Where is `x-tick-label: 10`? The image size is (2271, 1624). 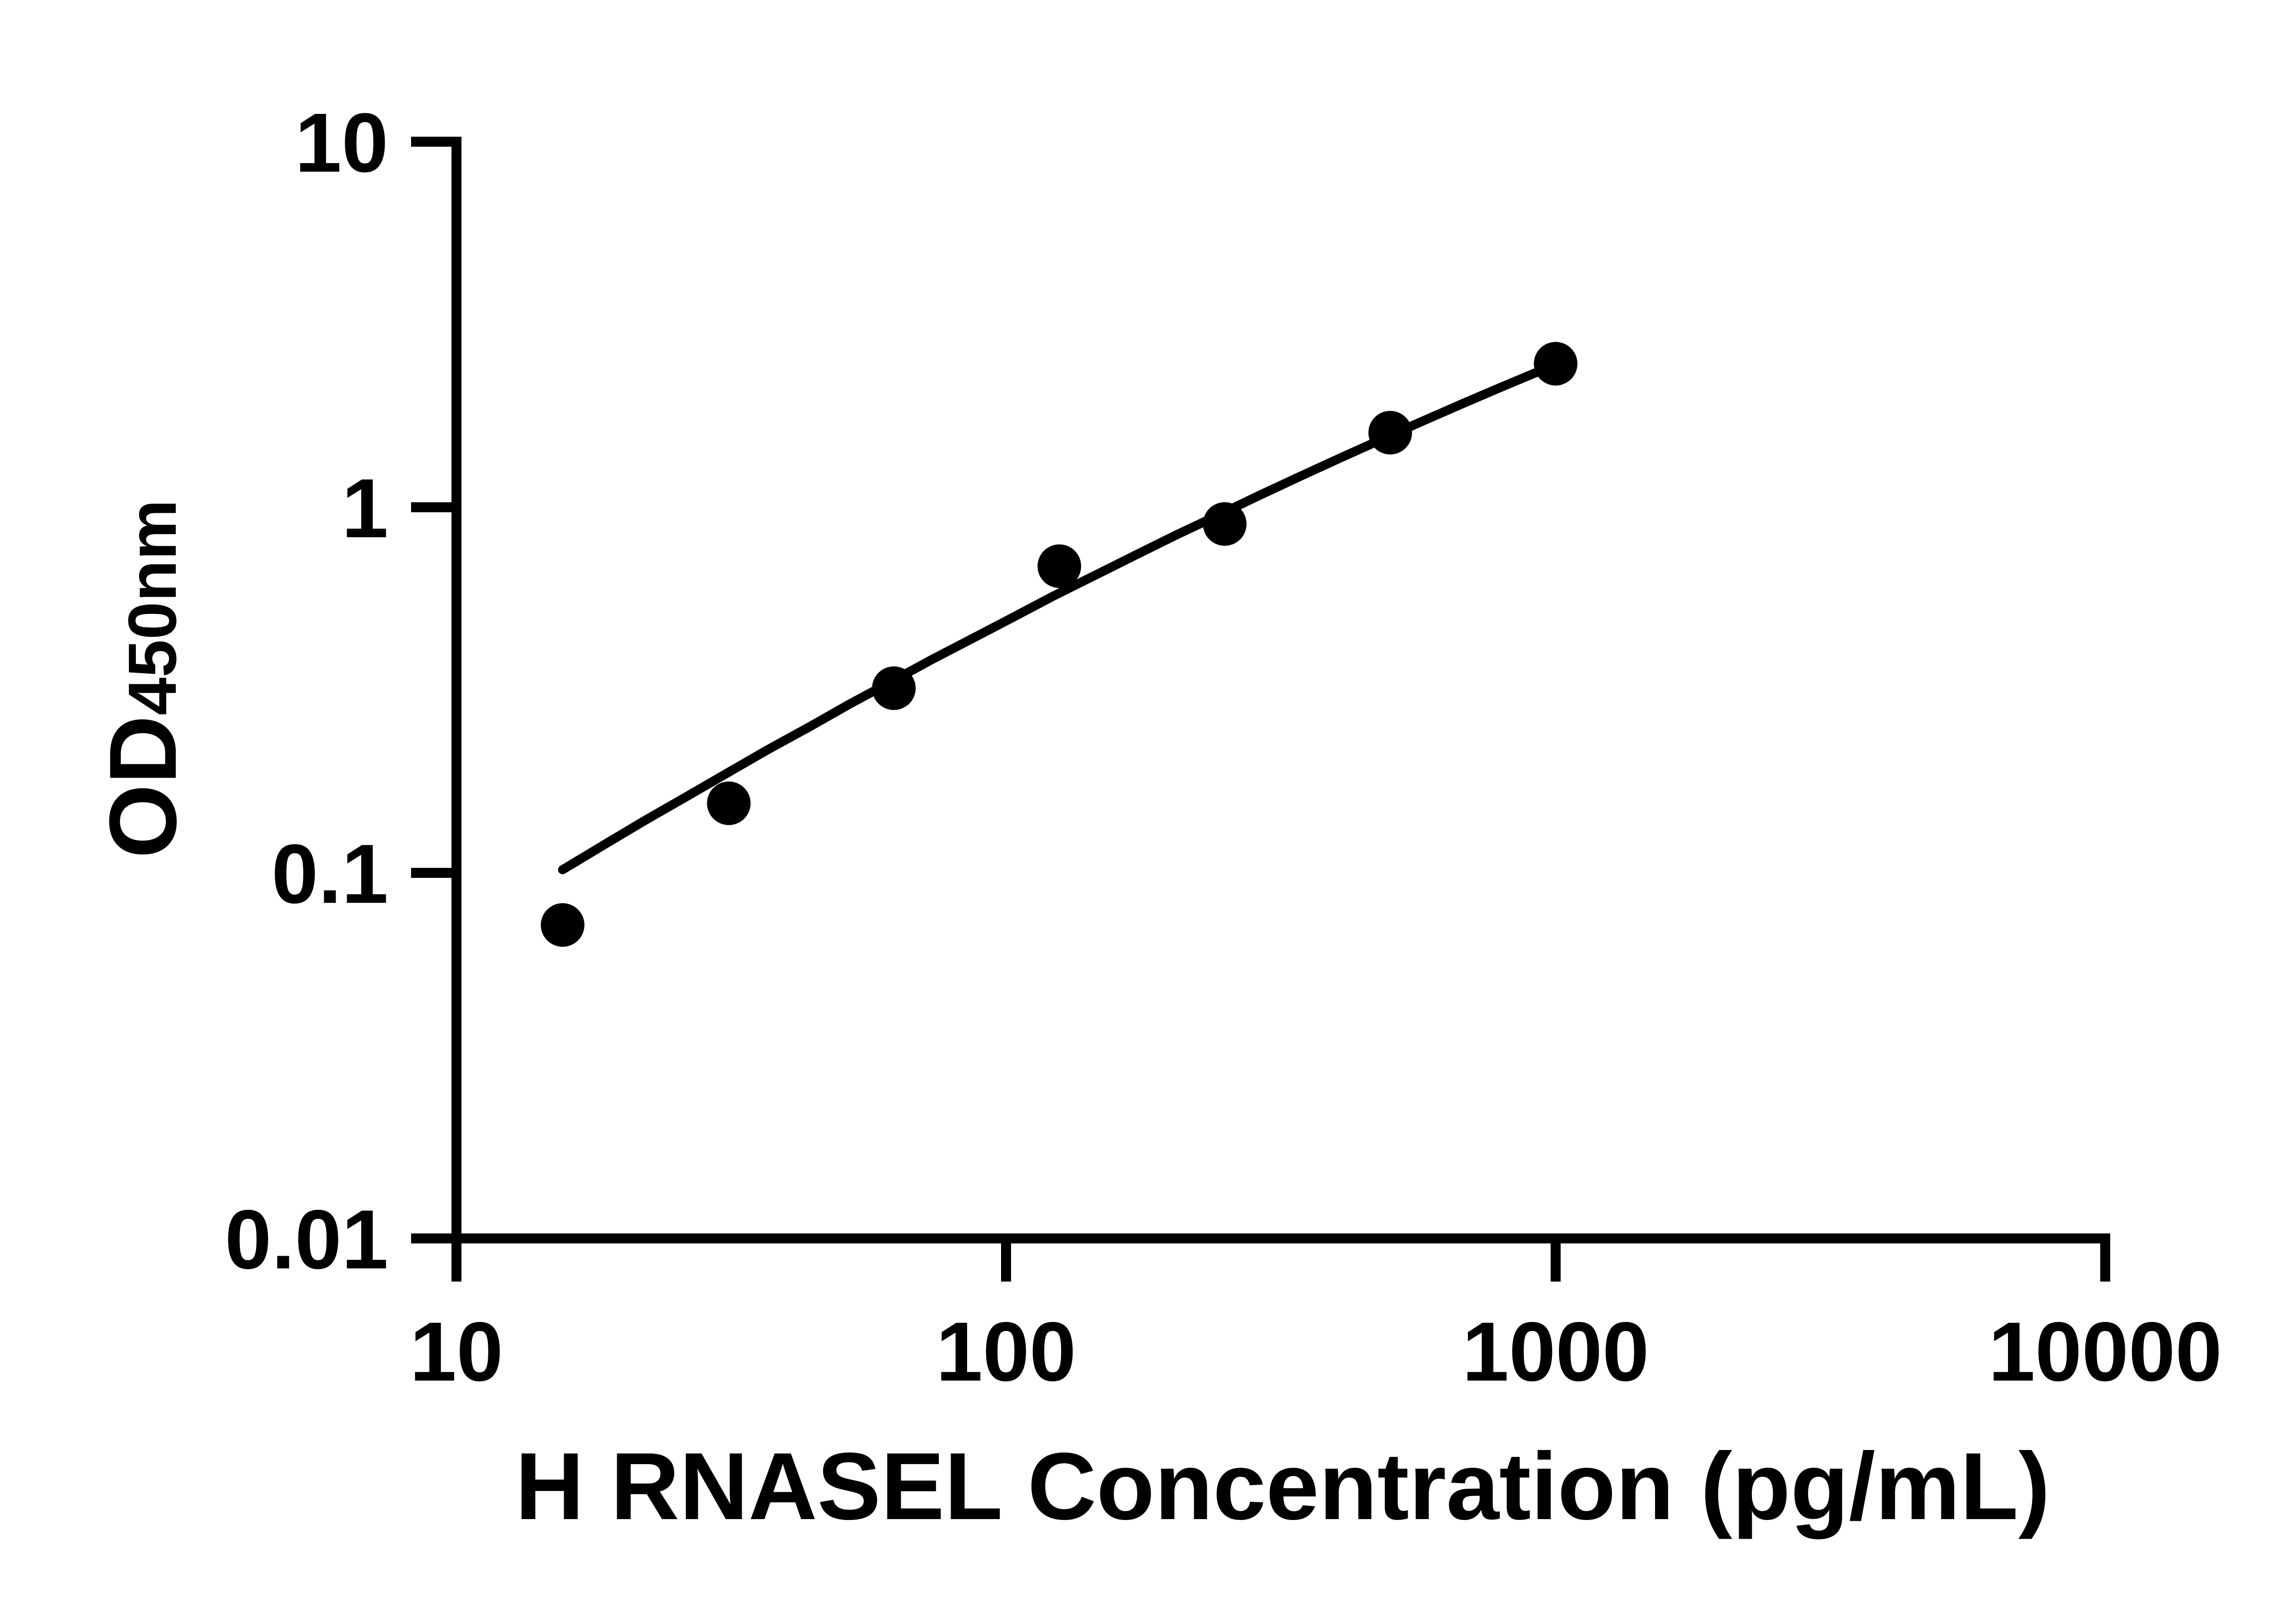
x-tick-label: 10 is located at coordinates (456, 1352).